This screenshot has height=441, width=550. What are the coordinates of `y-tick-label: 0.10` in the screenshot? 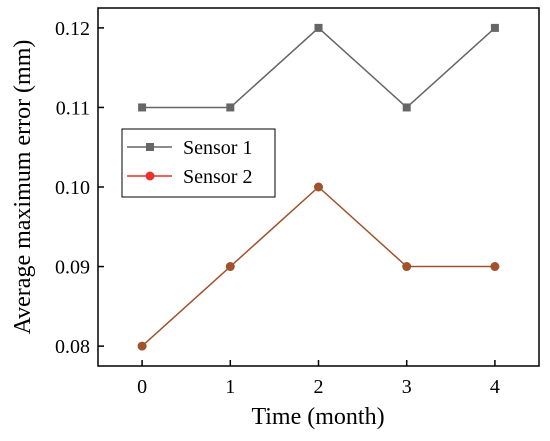 It's located at (72, 188).